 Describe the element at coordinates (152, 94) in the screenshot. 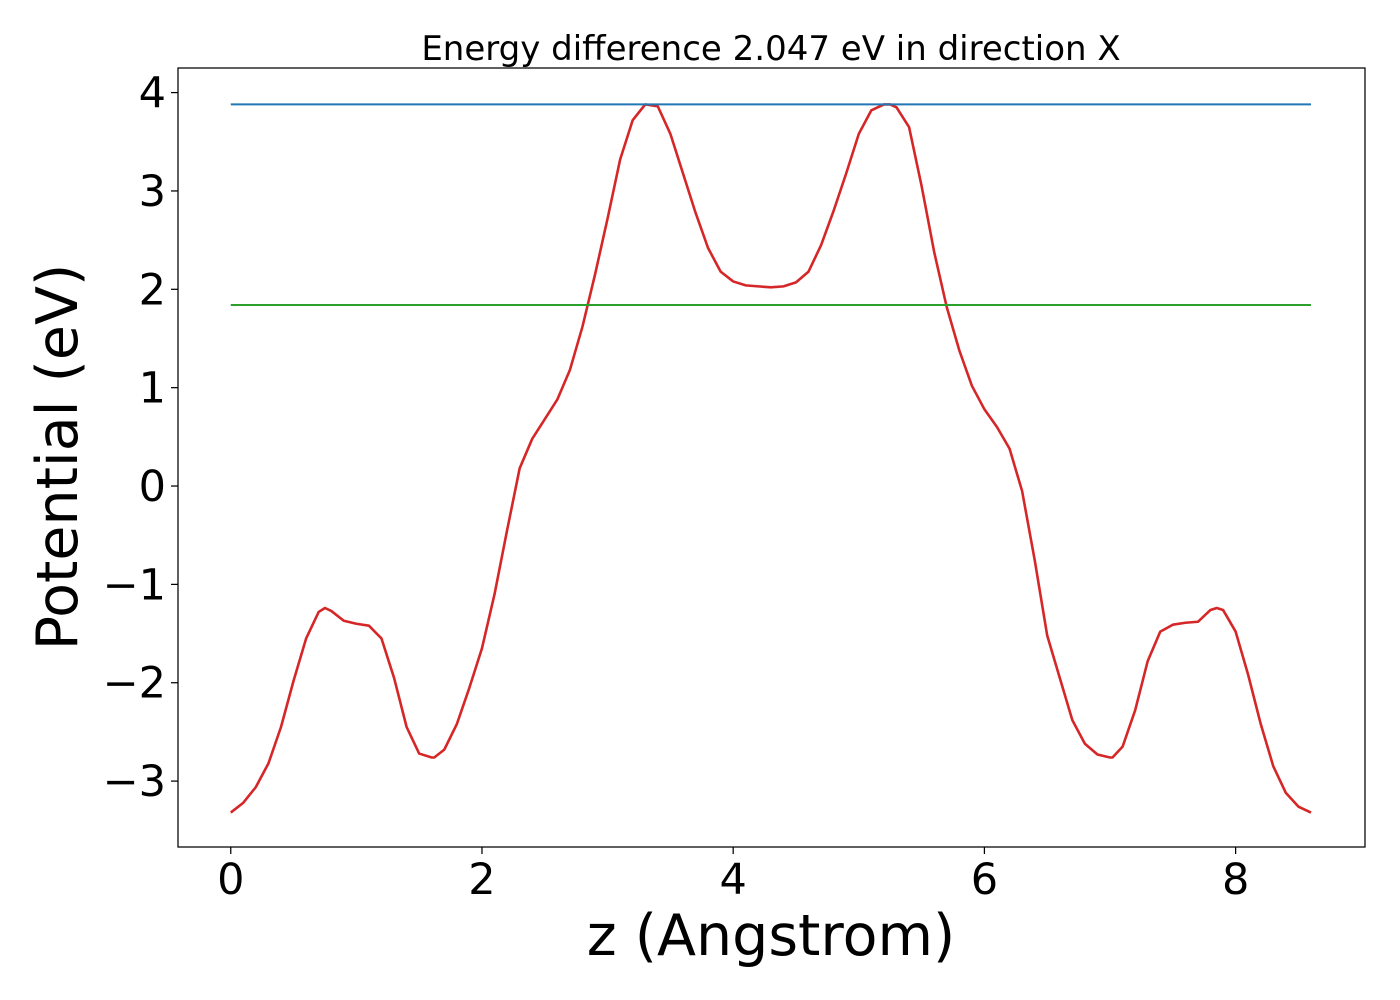

I see `y-tick-label: 4` at that location.